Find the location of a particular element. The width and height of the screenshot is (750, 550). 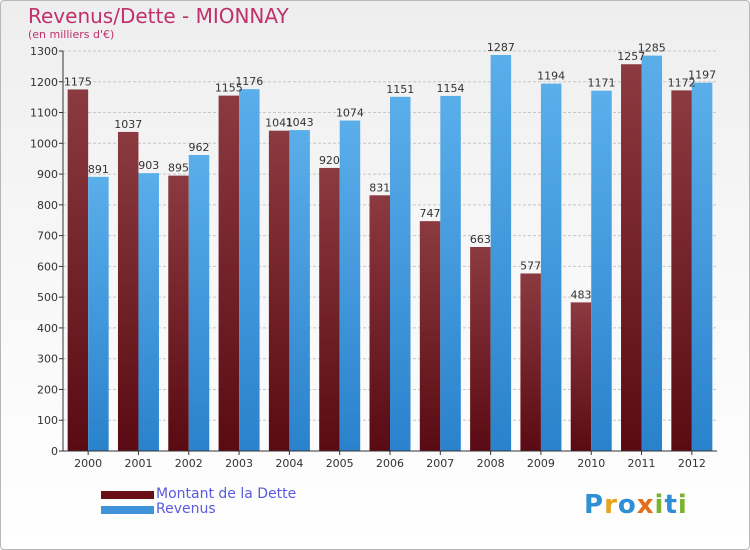

data-label-dette: 1037 is located at coordinates (128, 124).